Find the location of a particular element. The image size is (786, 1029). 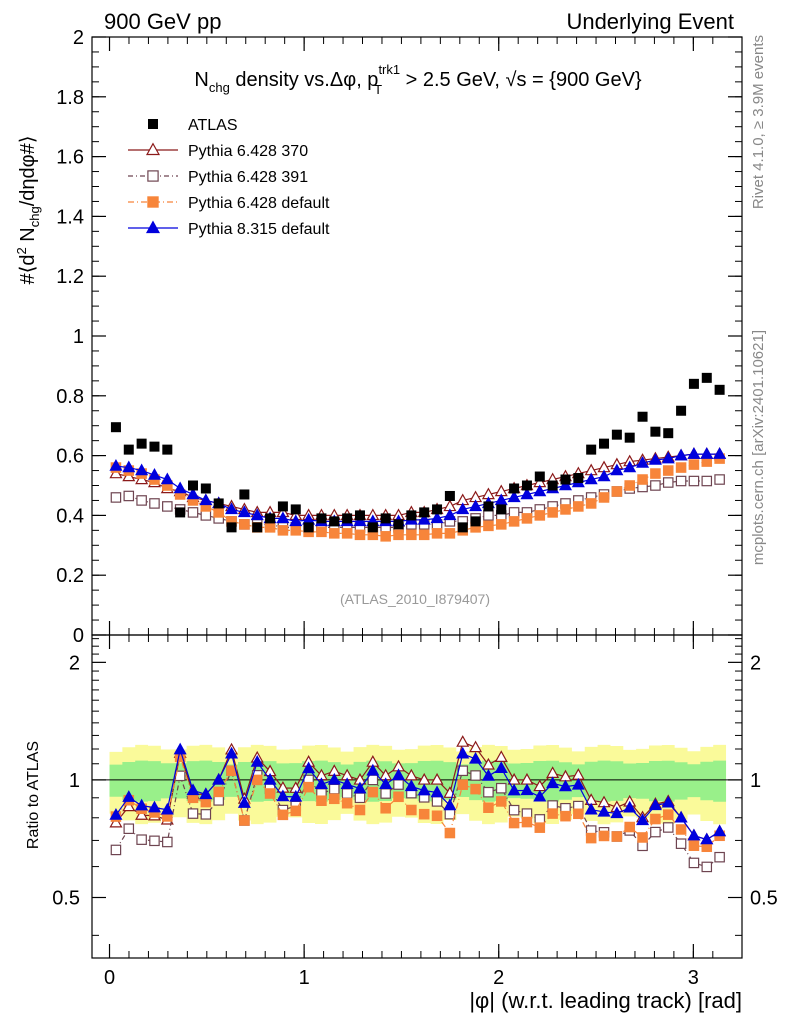

chart-title-b-sup: trk1 is located at coordinates (389, 69).